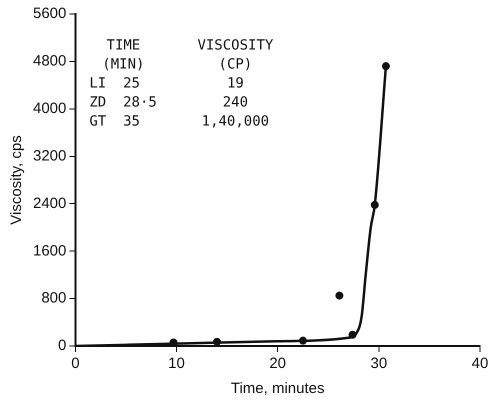 This screenshot has height=406, width=492. I want to click on y-tick-label: 1600, so click(49, 251).